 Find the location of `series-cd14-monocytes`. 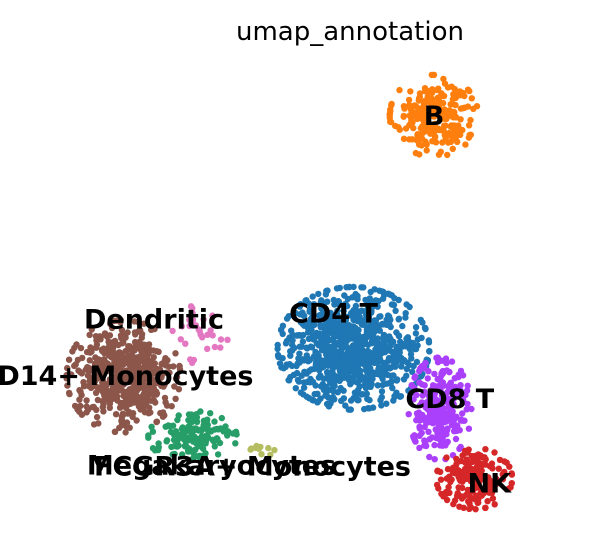

series-cd14-monocytes is located at coordinates (123, 376).